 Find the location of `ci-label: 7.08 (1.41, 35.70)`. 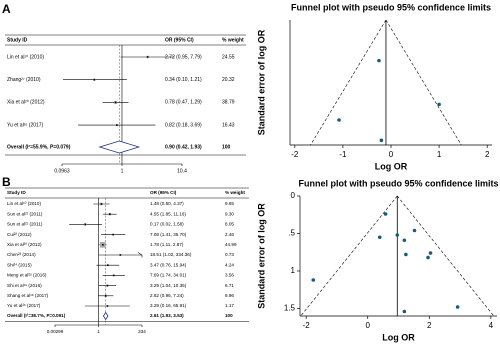

ci-label: 7.08 (1.41, 35.70) is located at coordinates (168, 234).